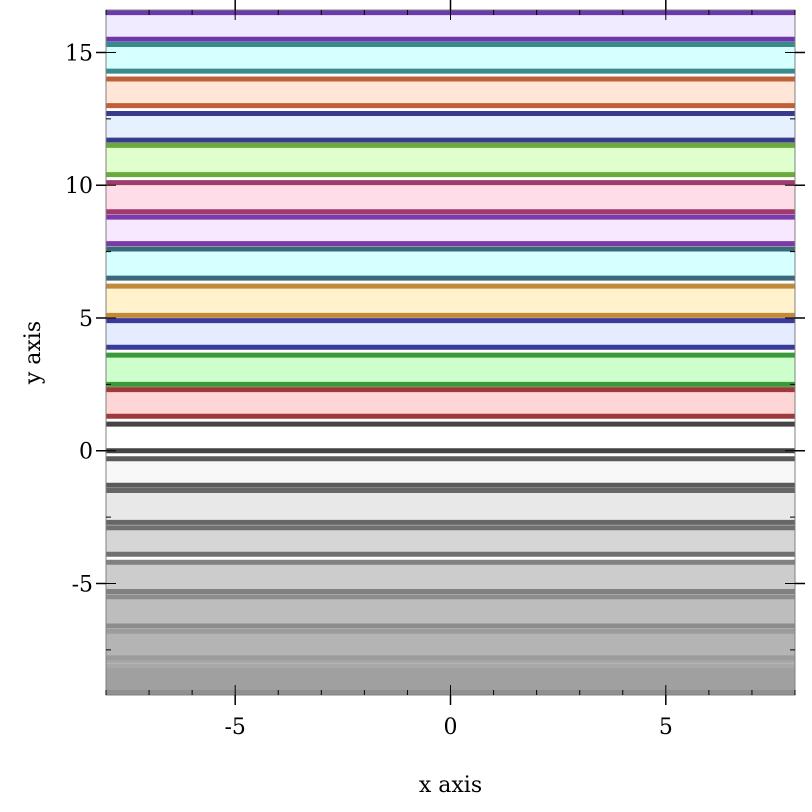 Image resolution: width=812 pixels, height=812 pixels. Describe the element at coordinates (79, 186) in the screenshot. I see `y-tick-label-3: 10` at that location.